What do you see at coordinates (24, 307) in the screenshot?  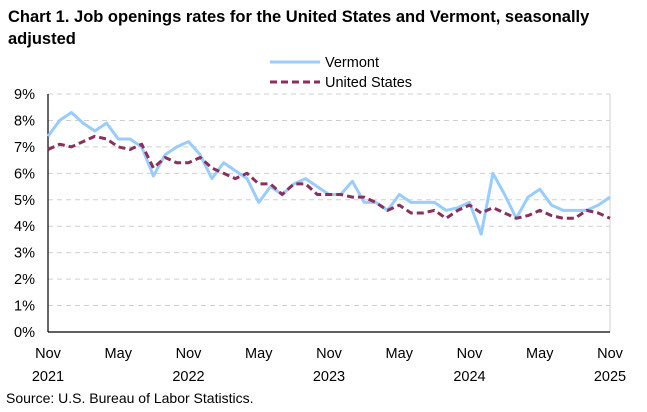 I see `y-tick-label: 1%` at bounding box center [24, 307].